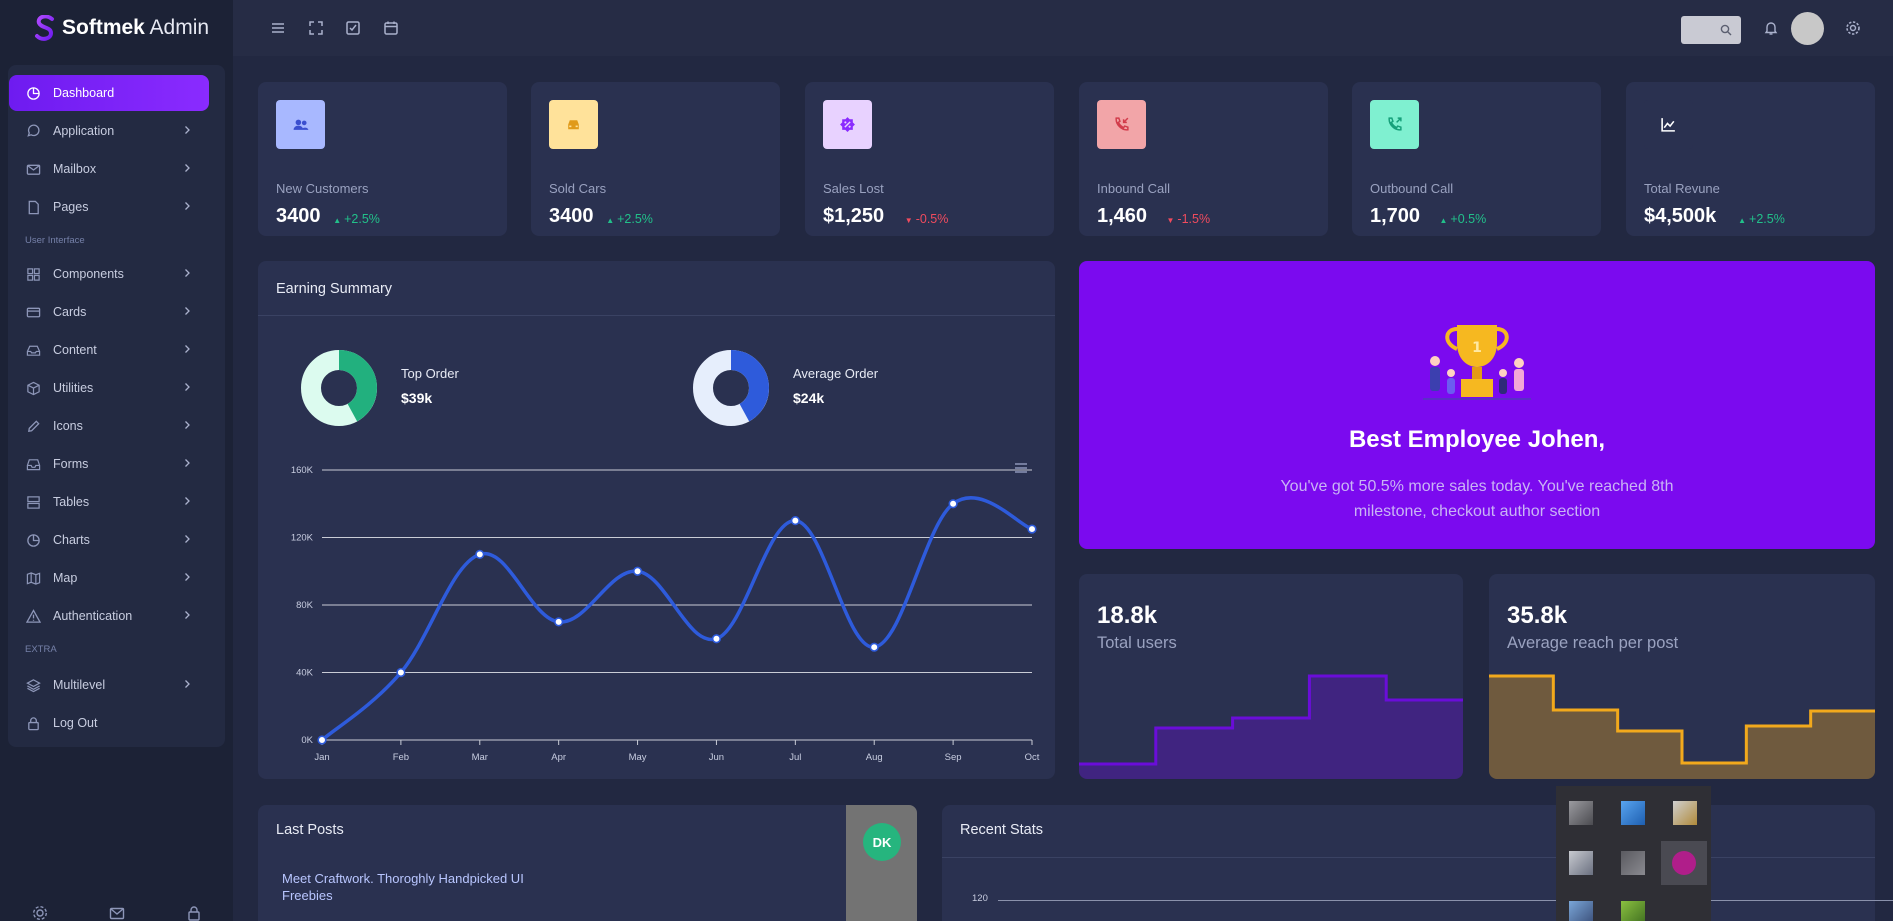 This screenshot has width=1893, height=921. Describe the element at coordinates (278, 28) in the screenshot. I see `menu-icon` at that location.